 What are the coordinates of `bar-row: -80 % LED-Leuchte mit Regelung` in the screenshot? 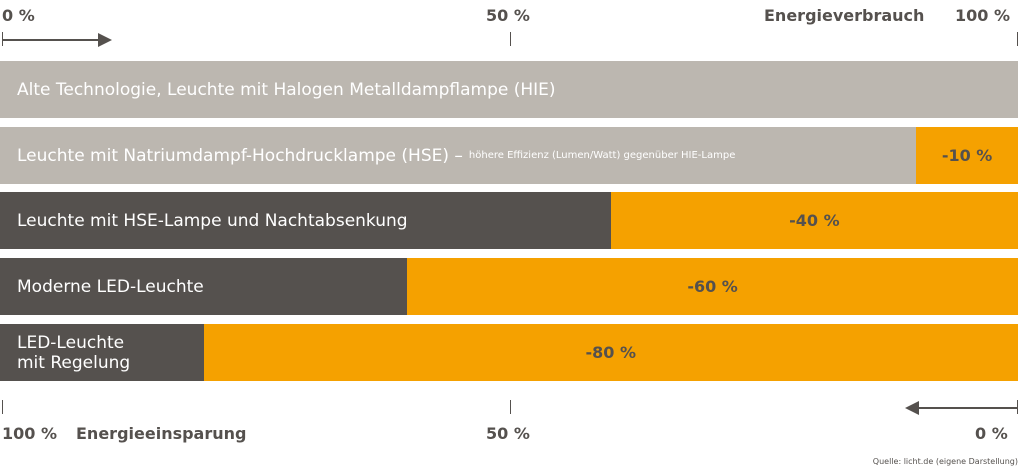 It's located at (509, 352).